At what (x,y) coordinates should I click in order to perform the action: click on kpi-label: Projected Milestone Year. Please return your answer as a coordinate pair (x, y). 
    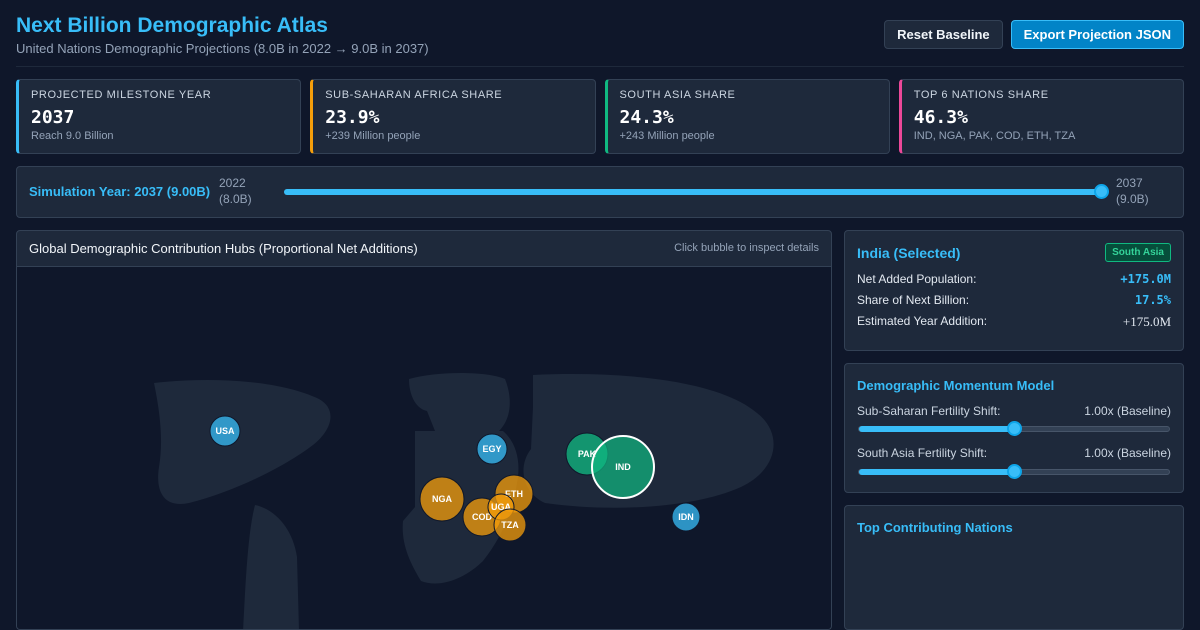
    Looking at the image, I should click on (121, 95).